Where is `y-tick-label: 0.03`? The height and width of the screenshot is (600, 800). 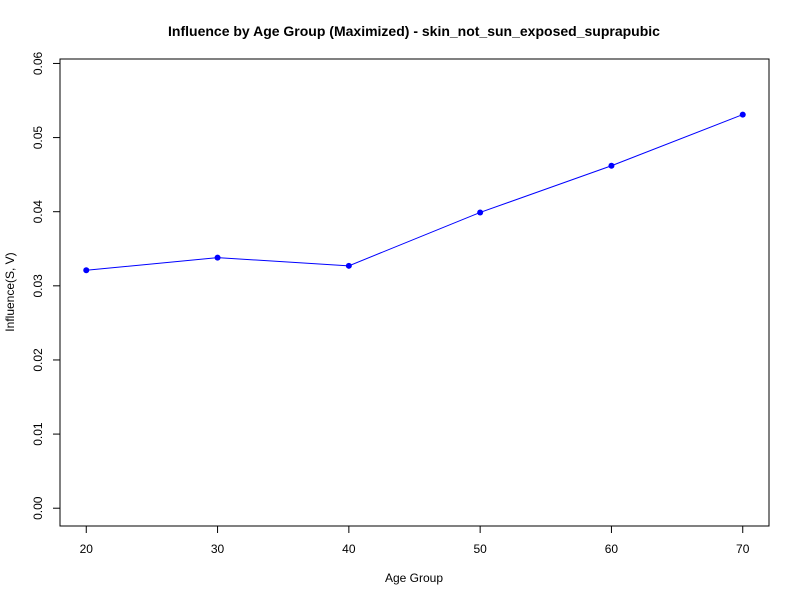 y-tick-label: 0.03 is located at coordinates (38, 286).